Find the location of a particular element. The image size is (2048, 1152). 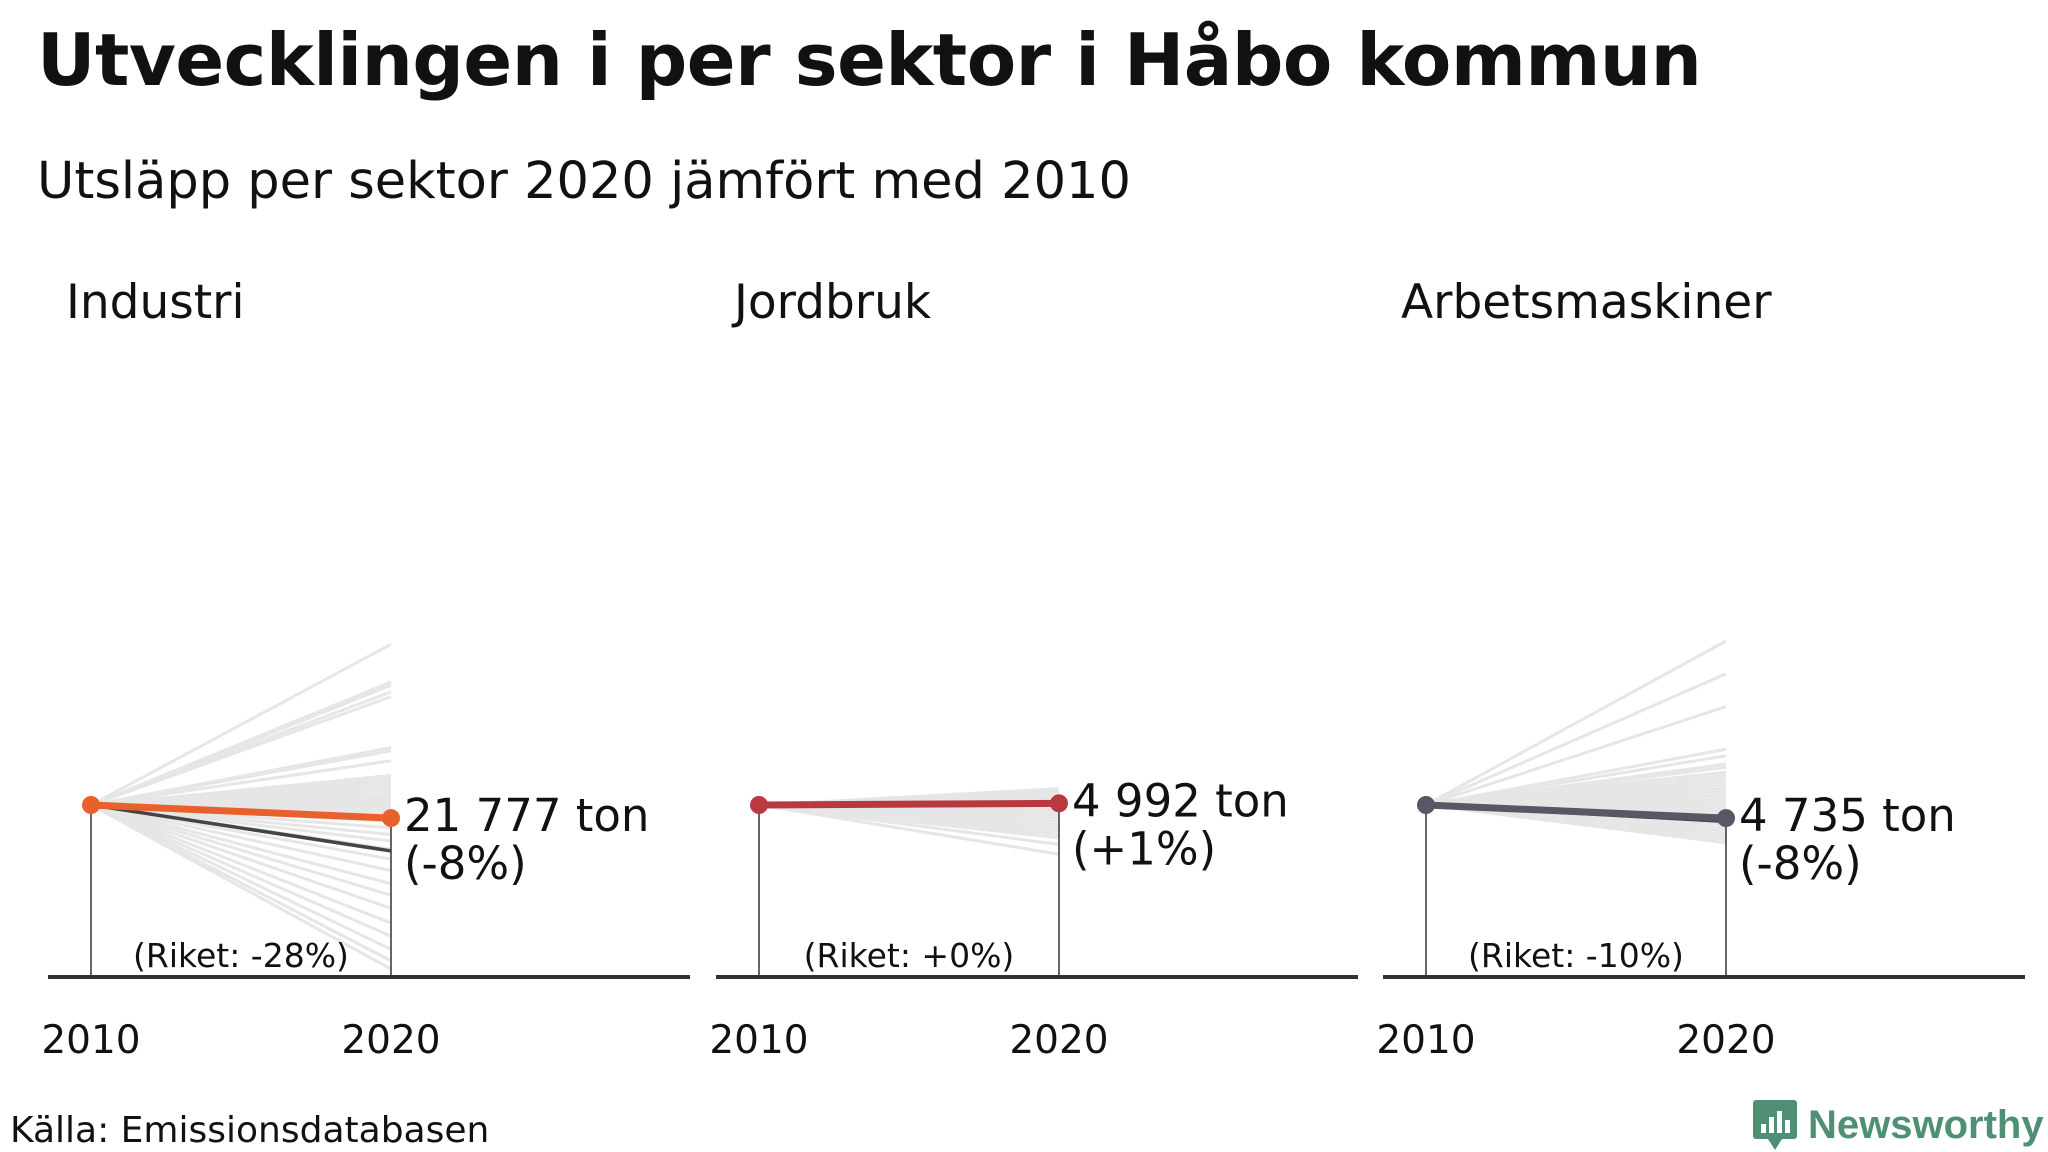

national-change-label: (Riket: -28%) is located at coordinates (241, 955).